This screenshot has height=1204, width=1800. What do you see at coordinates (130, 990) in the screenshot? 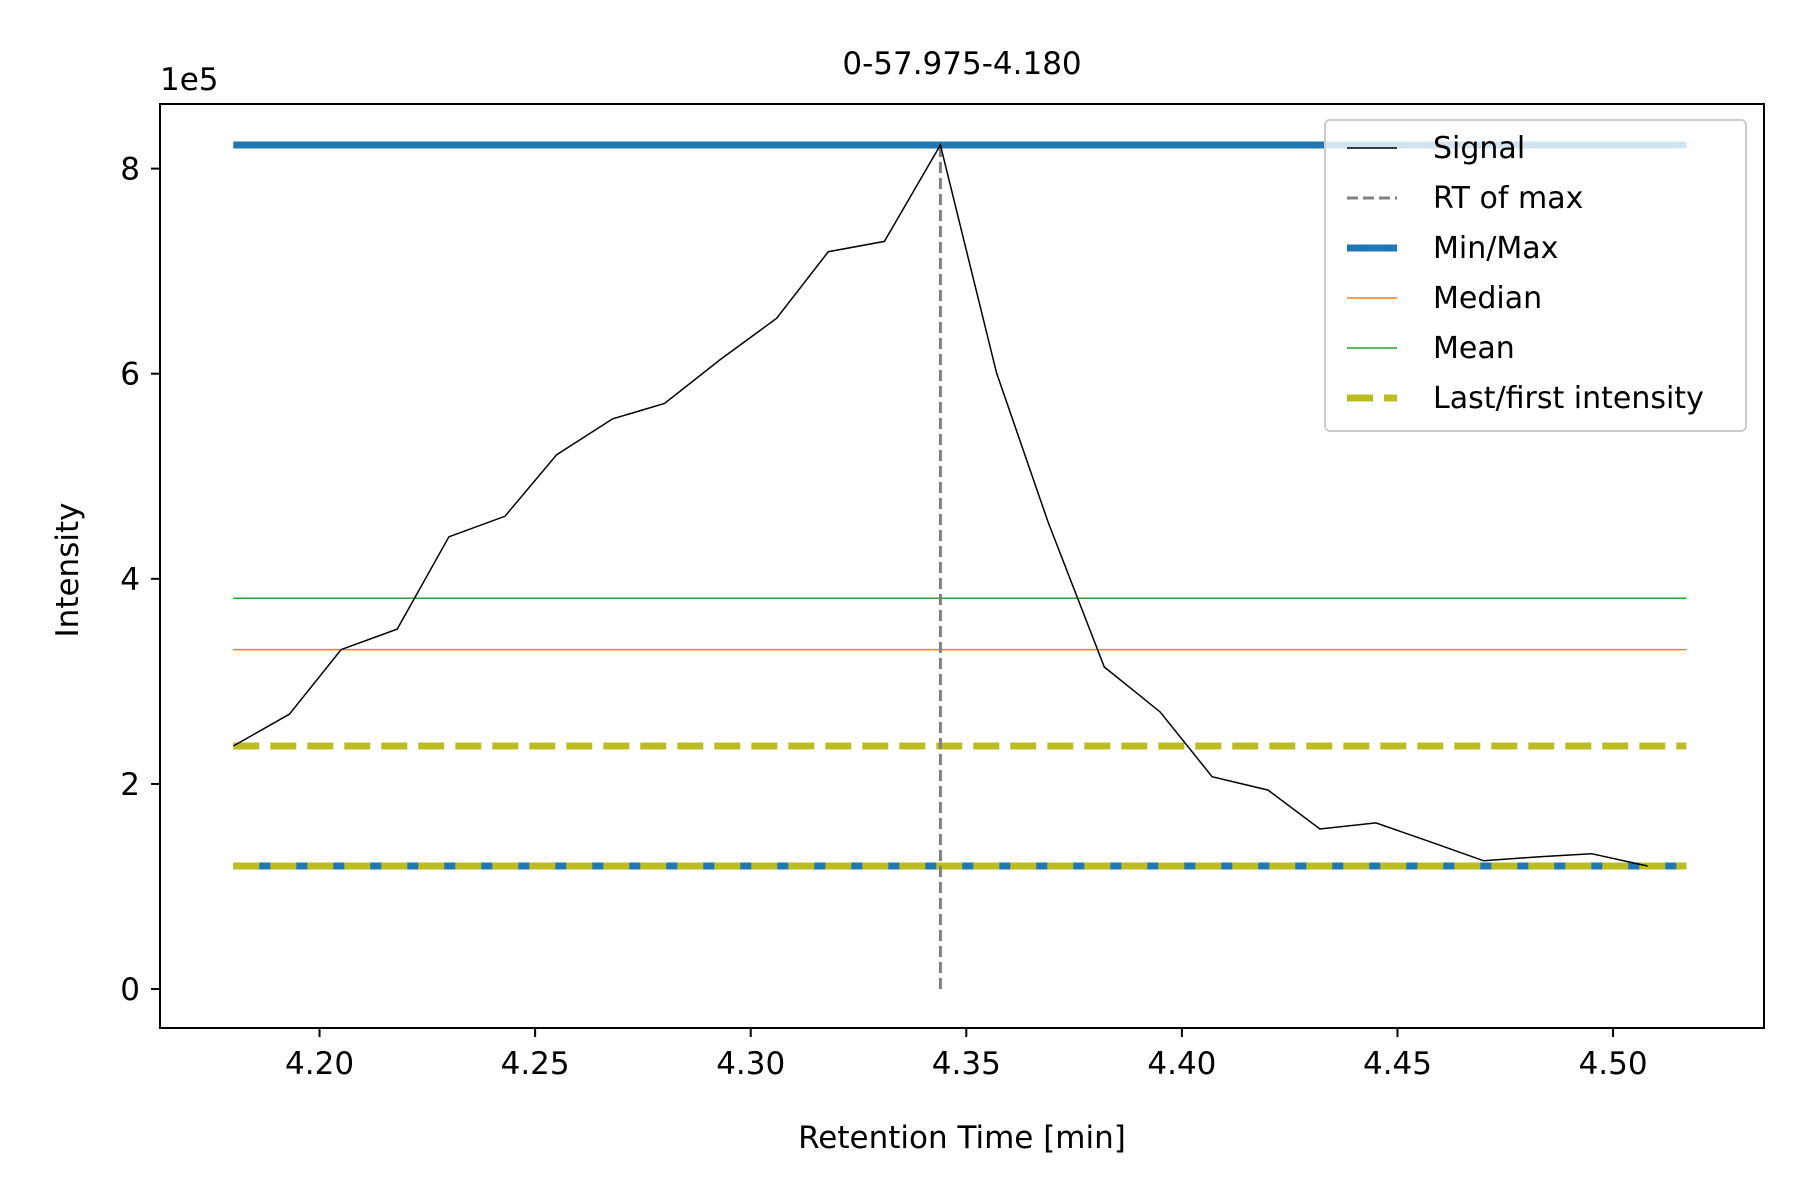
I see `y-tick-label: 0` at bounding box center [130, 990].